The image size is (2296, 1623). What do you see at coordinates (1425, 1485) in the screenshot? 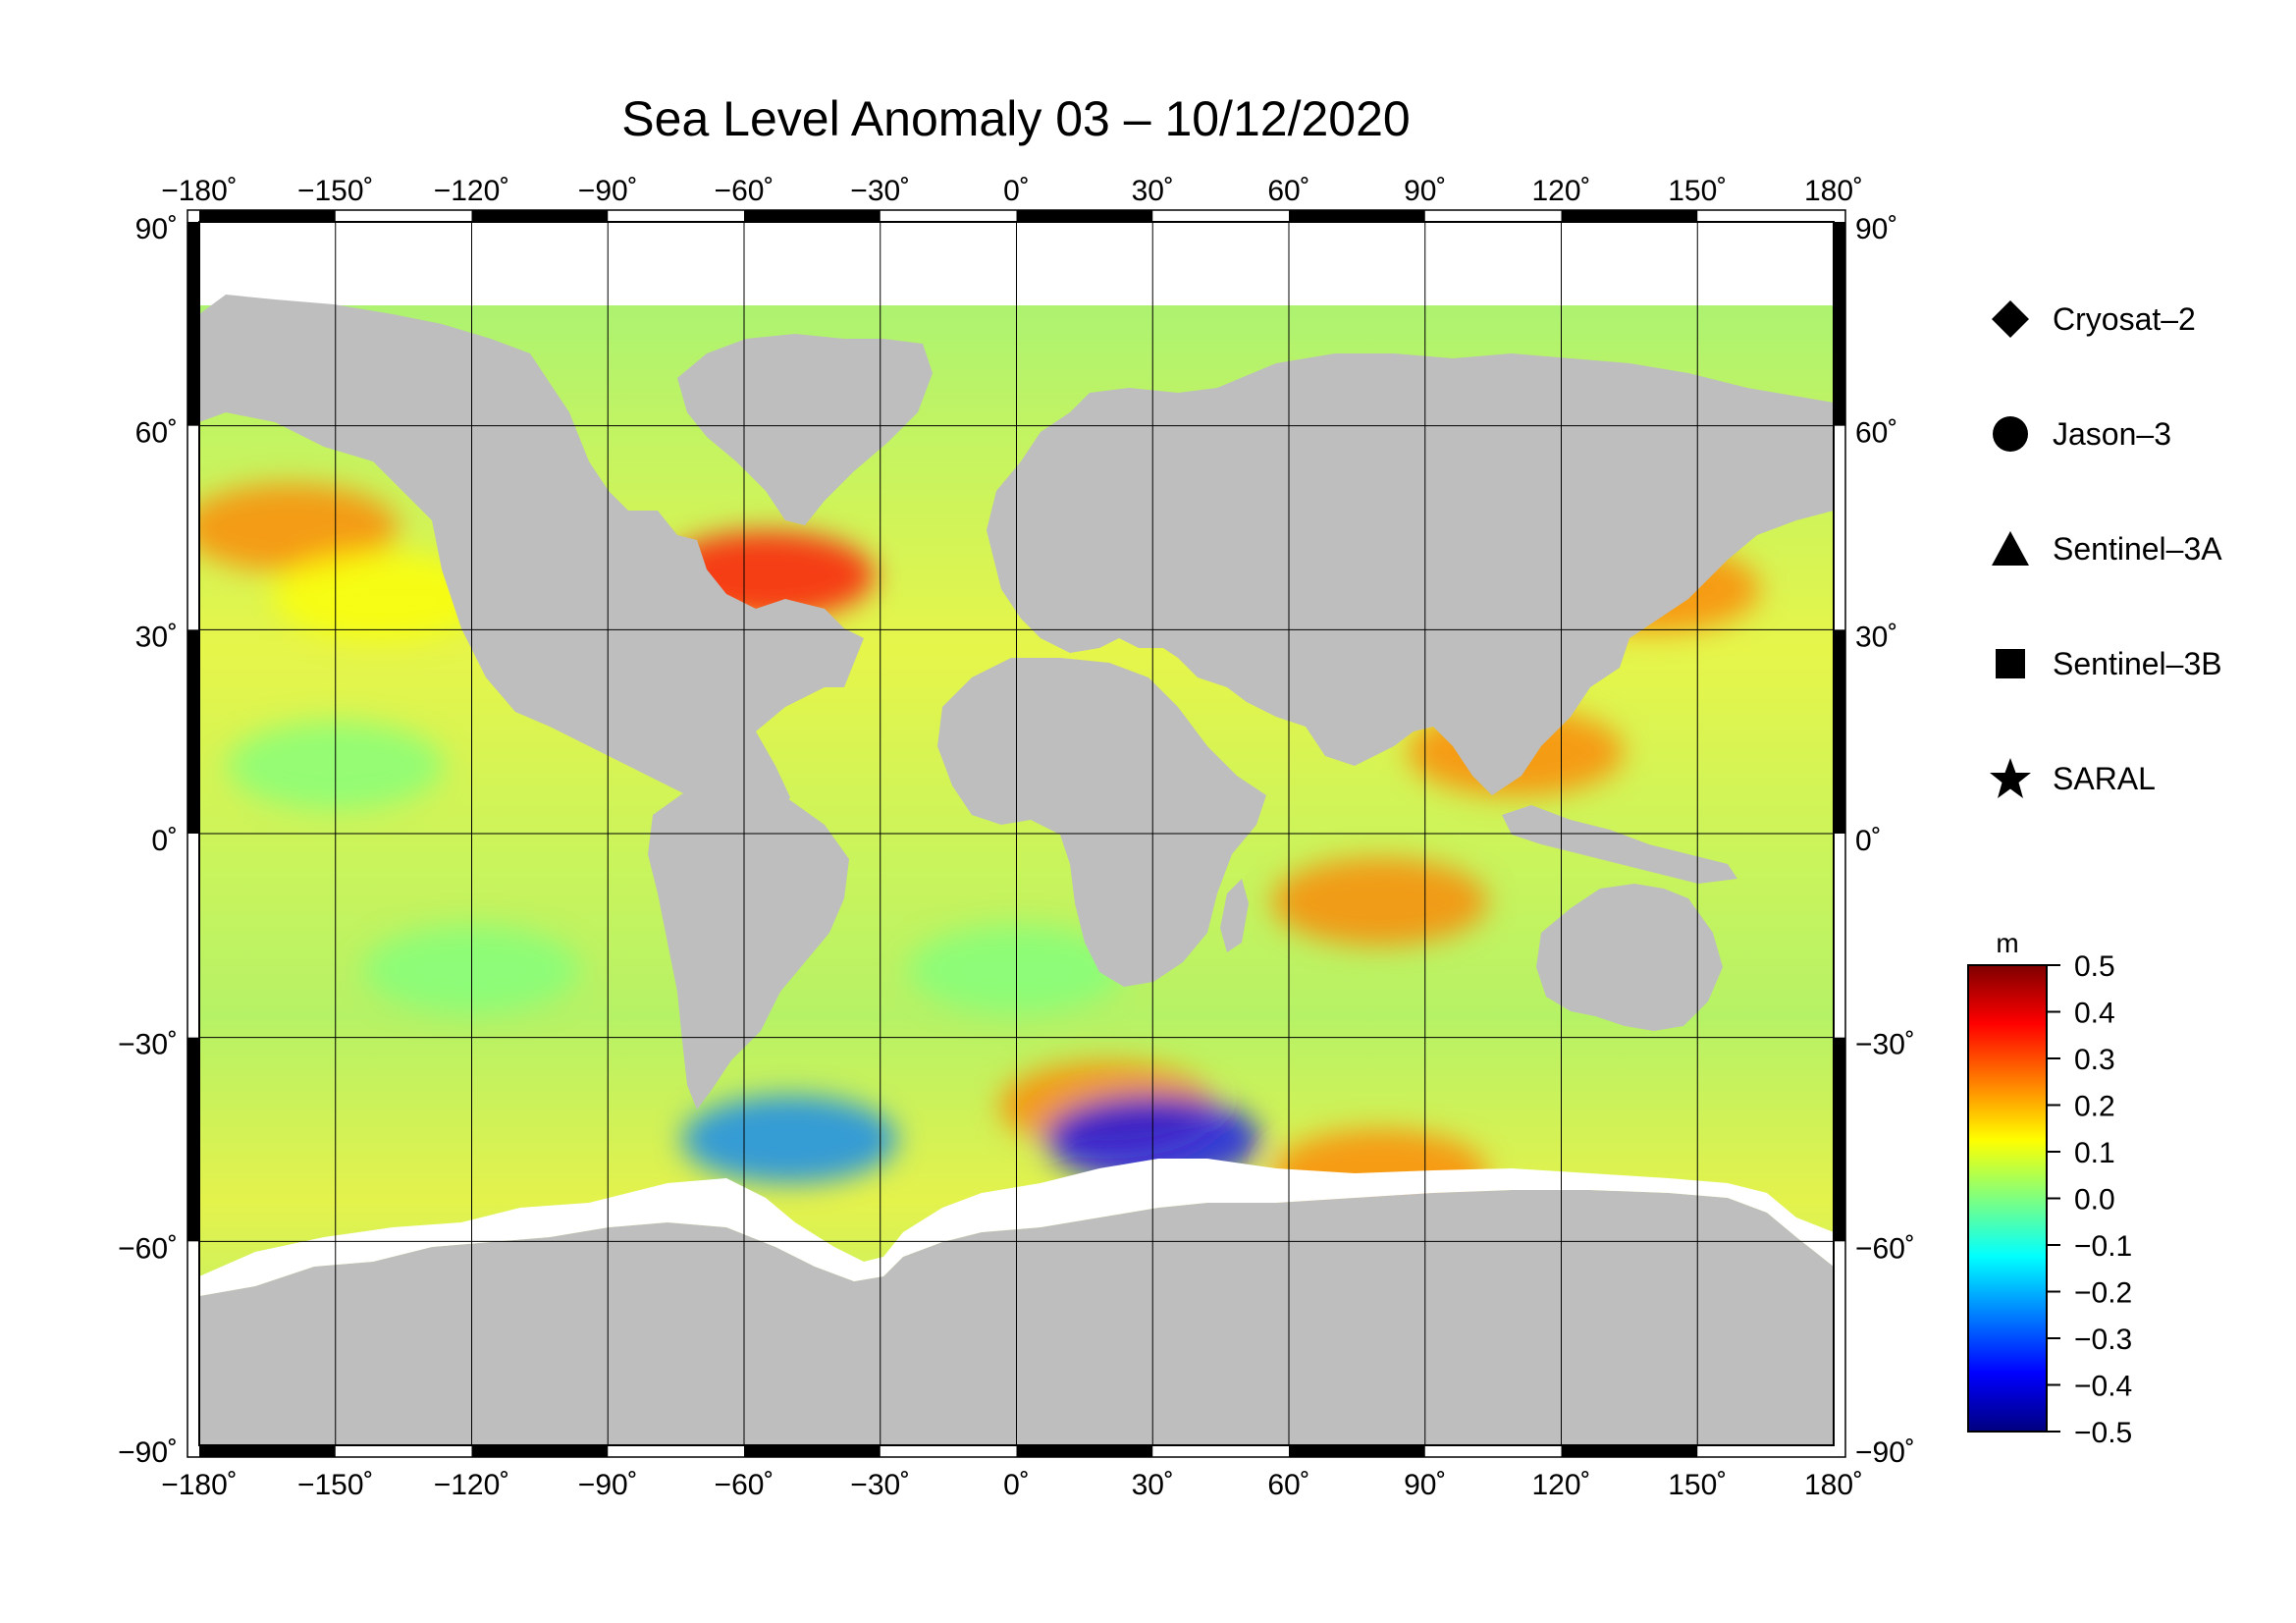
I see `lon-label-bottom: 90˚` at bounding box center [1425, 1485].